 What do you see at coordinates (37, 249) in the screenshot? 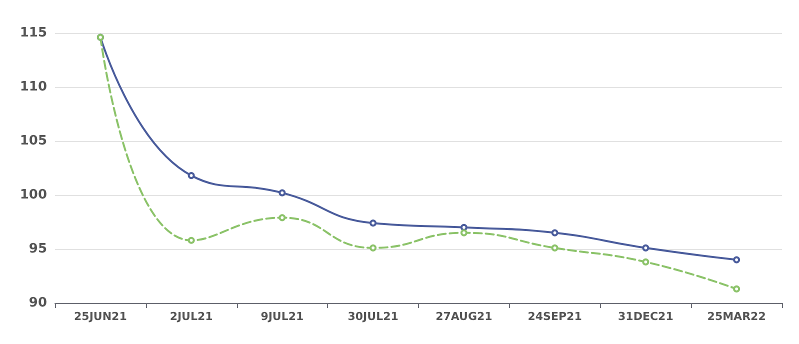
I see `y-tick-label: 95` at bounding box center [37, 249].